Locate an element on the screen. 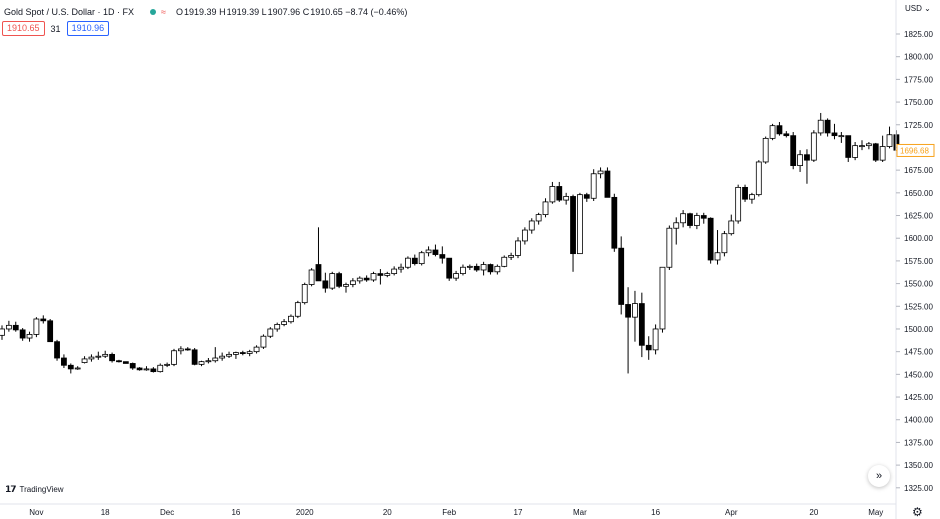  trade-panel: 1910.65 31 1910.96 is located at coordinates (56, 28).